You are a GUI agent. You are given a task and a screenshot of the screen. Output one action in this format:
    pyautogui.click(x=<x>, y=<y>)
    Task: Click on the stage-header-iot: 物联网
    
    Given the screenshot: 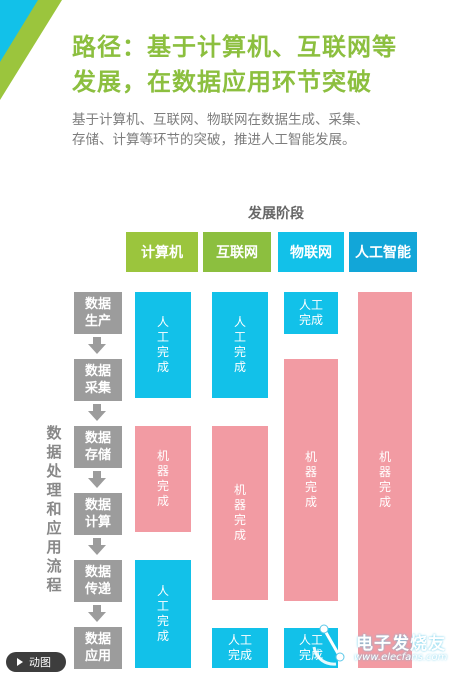 What is the action you would take?
    pyautogui.click(x=311, y=252)
    